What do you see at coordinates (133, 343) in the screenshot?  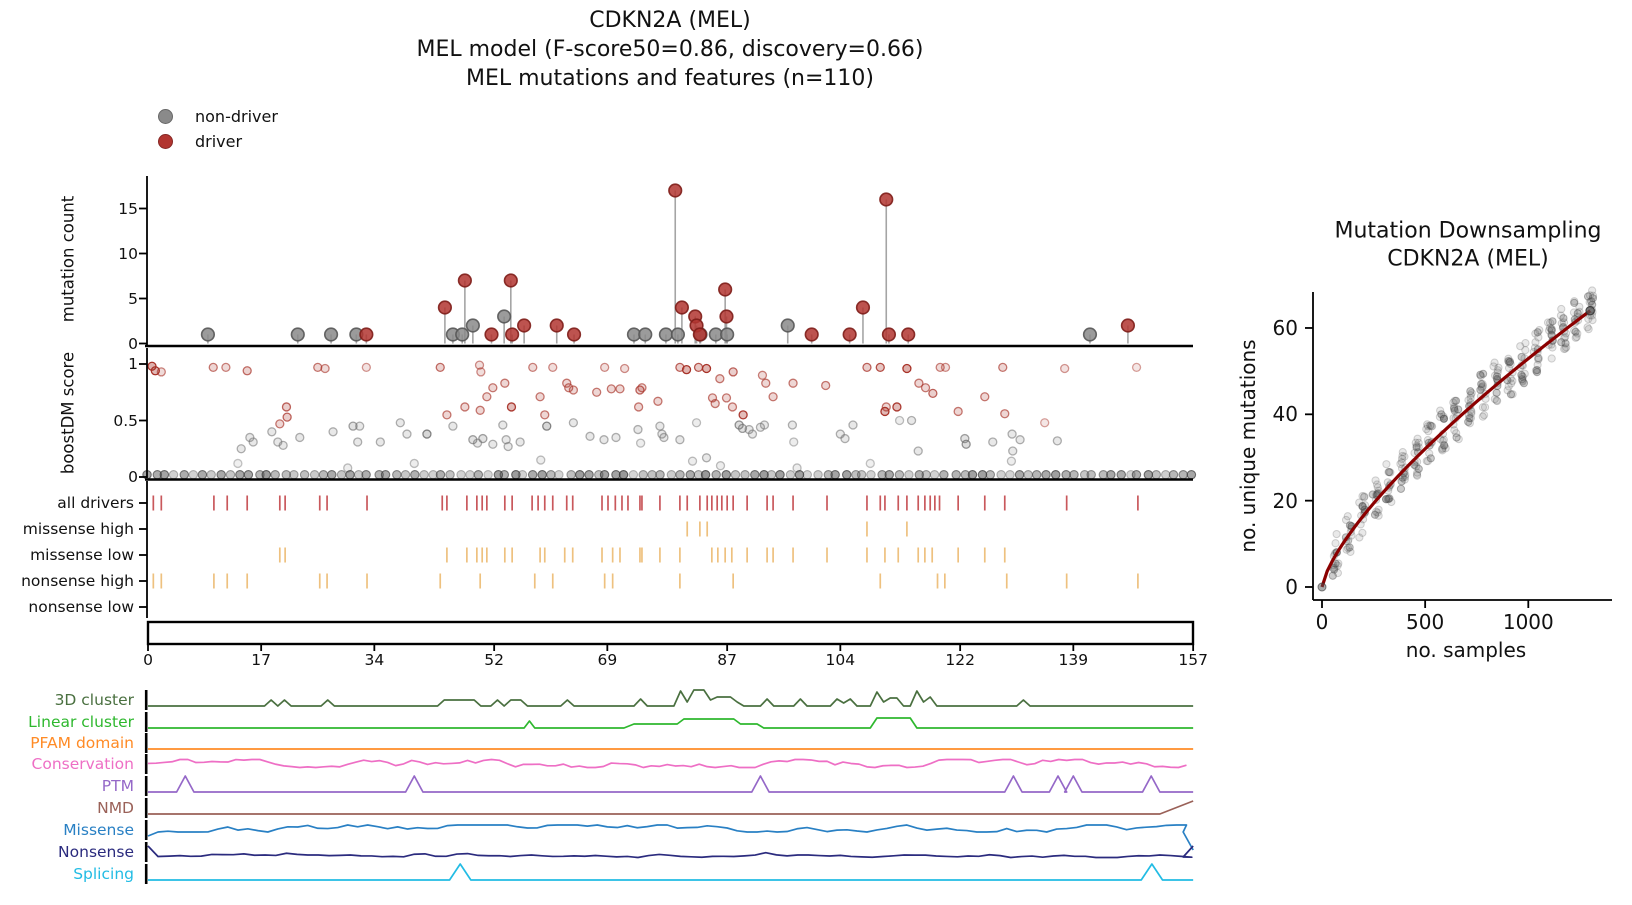 I see `mutation-count-tick: 0` at bounding box center [133, 343].